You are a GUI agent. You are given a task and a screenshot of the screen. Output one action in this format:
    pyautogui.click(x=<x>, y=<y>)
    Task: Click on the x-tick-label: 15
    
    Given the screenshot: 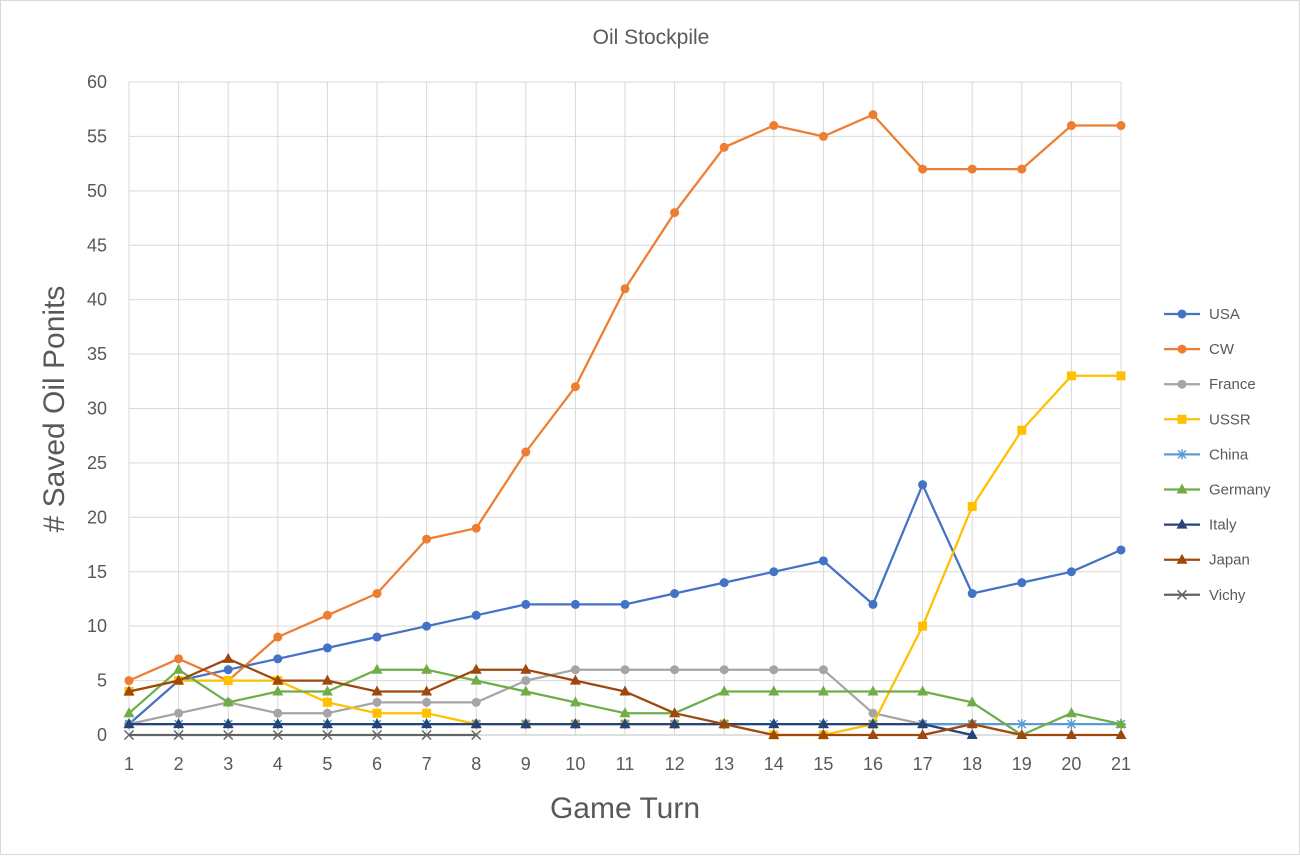 What is the action you would take?
    pyautogui.click(x=823, y=764)
    